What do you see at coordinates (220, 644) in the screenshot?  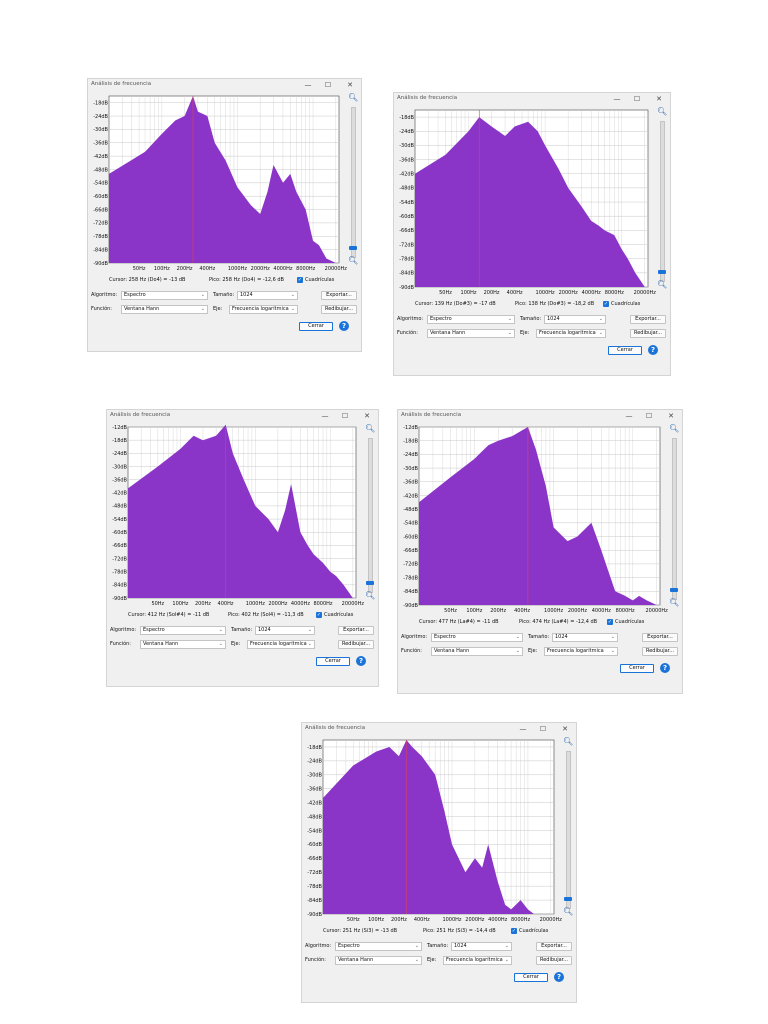 I see `chevron-down-icon: ⌄` at bounding box center [220, 644].